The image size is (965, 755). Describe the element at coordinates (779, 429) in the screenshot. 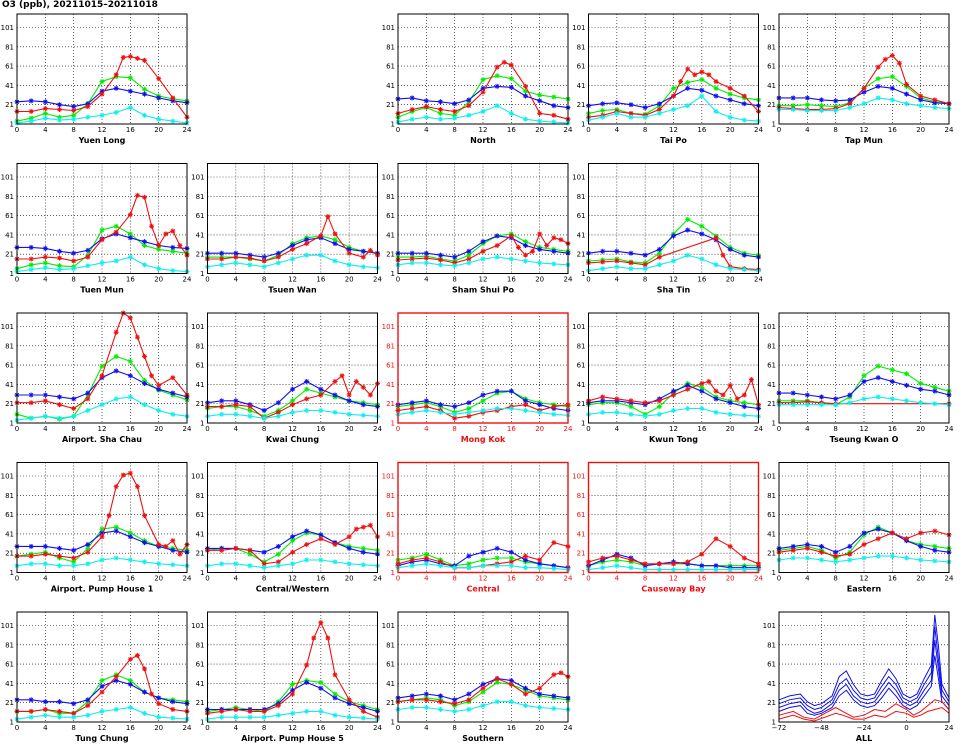

I see `x-tick-label: 0` at that location.